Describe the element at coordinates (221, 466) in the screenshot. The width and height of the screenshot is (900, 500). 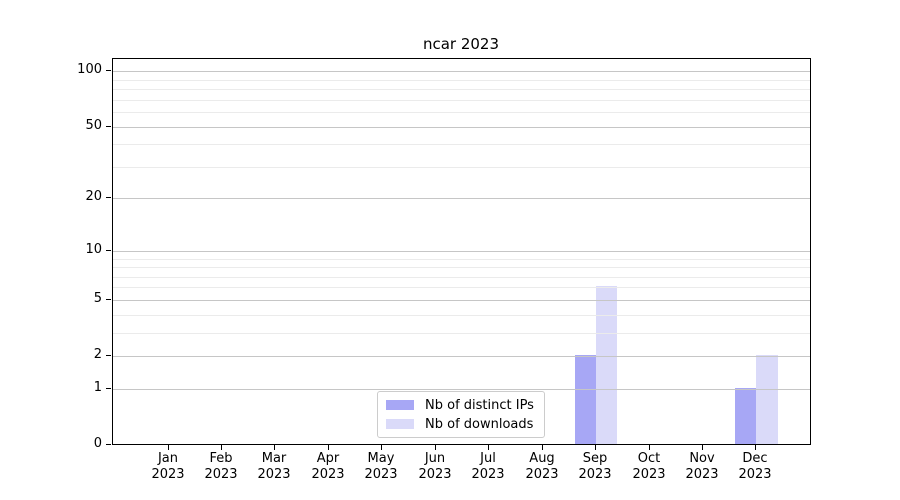
I see `x-tick-label: Feb 2023` at that location.